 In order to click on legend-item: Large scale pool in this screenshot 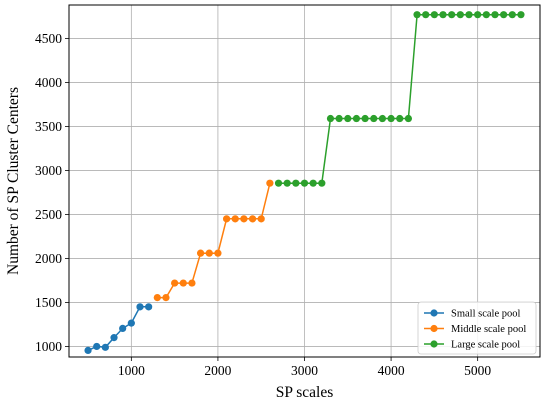, I will do `click(472, 345)`.